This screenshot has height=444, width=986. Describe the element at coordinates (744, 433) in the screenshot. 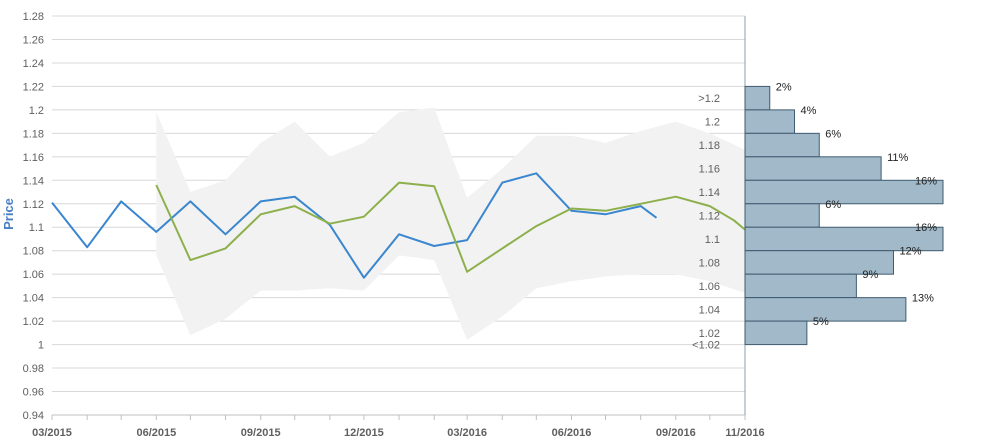

I see `x-tick-label-7: 11/2016` at that location.